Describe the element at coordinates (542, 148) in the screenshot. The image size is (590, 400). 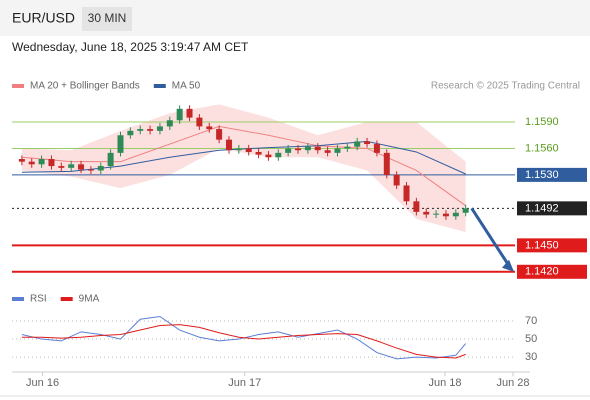
I see `level-label: 1.1560` at that location.